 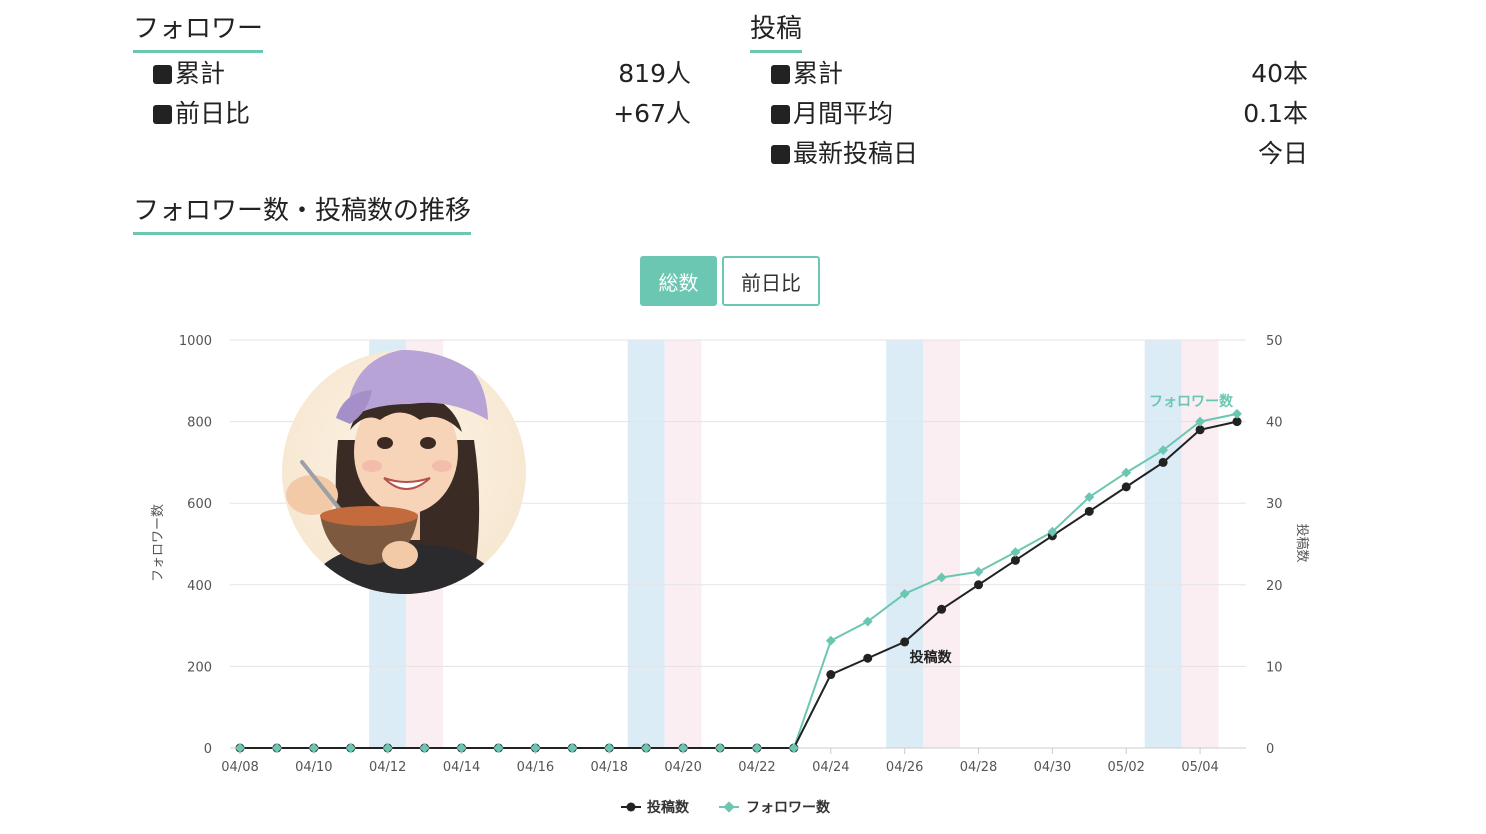 I want to click on posts-latest-label: 最新投稿日, so click(x=856, y=153).